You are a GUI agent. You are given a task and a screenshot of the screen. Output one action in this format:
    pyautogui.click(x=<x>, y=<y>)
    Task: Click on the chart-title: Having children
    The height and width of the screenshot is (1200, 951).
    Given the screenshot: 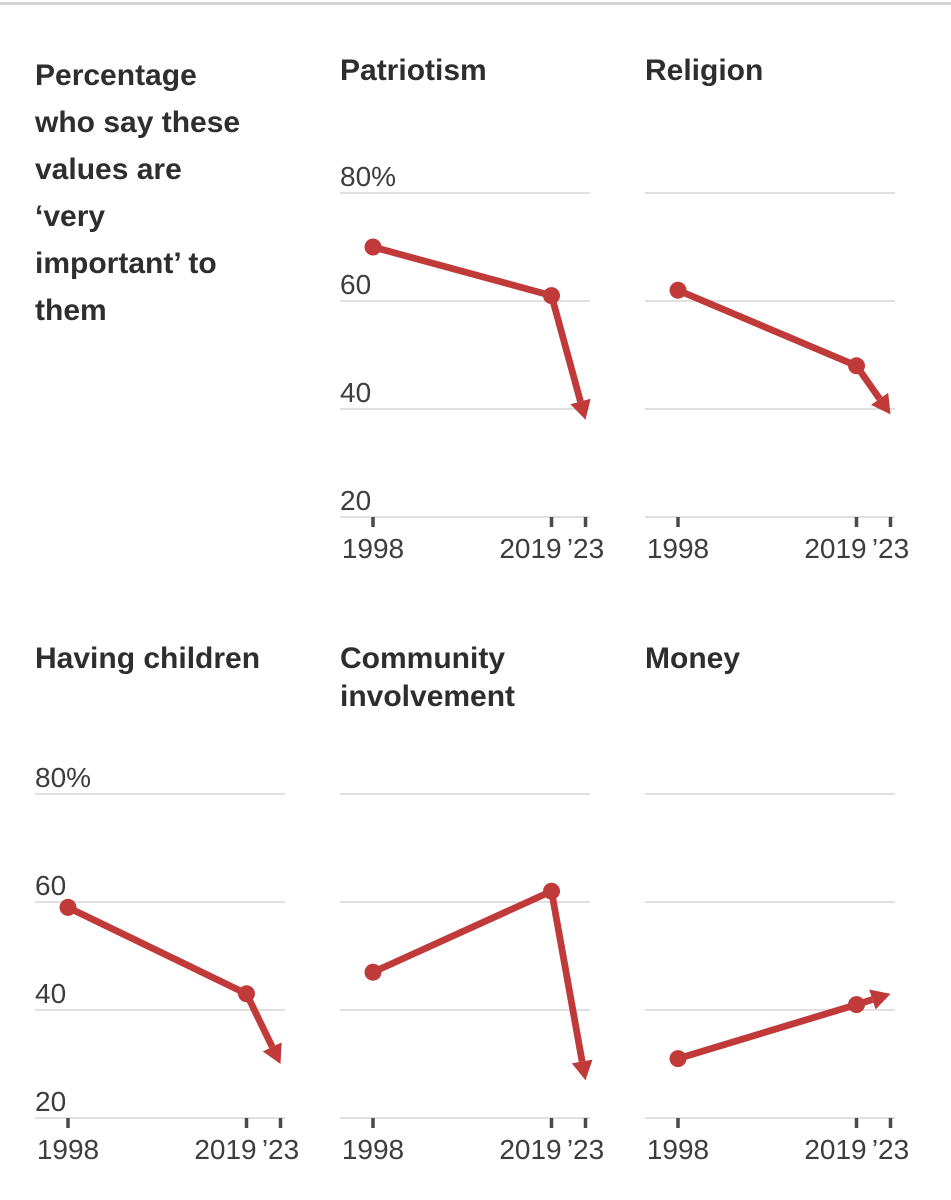 What is the action you would take?
    pyautogui.click(x=148, y=658)
    